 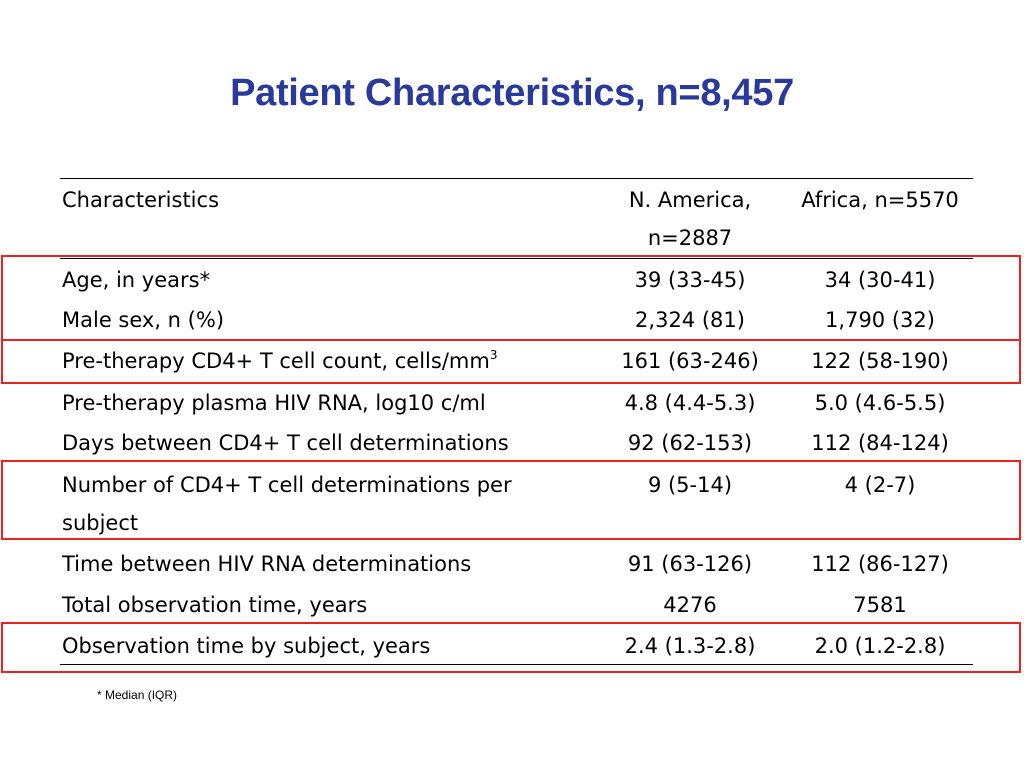 I want to click on row-north-america-value: 4.8 (4.4-5.3), so click(x=690, y=403).